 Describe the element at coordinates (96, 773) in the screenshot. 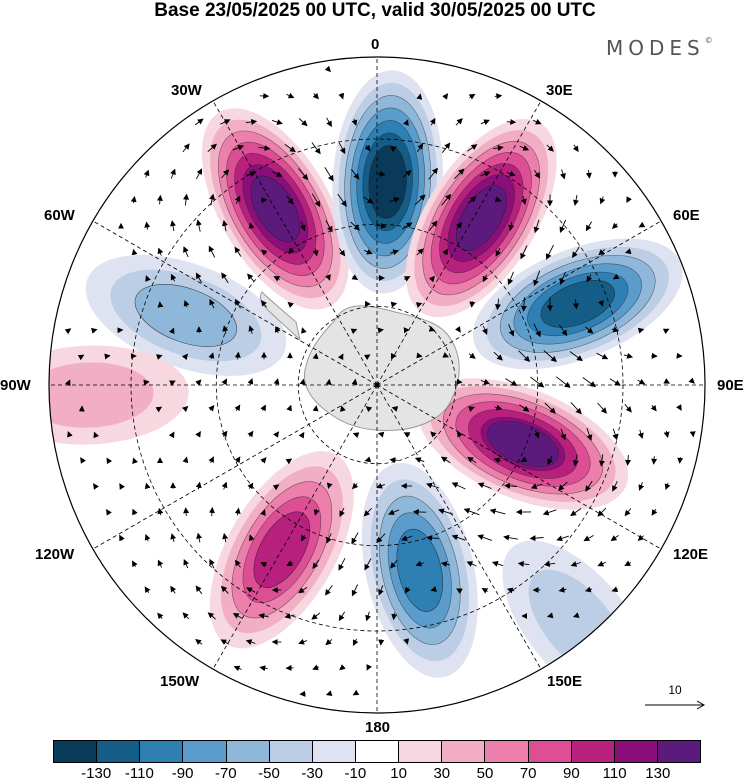

I see `colorbar-tick-label: -130` at that location.